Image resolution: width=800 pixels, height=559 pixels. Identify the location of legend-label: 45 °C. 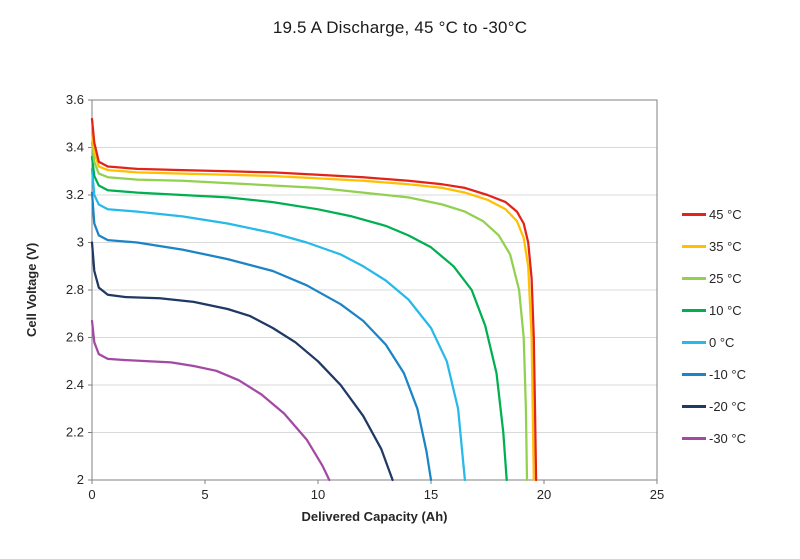
(725, 214).